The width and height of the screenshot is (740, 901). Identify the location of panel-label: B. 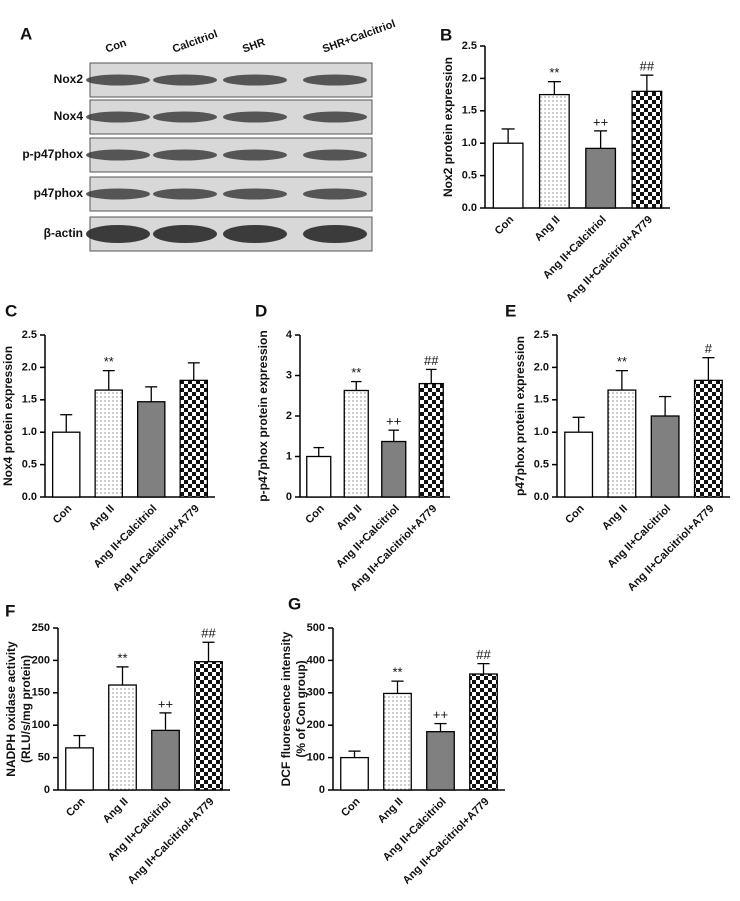
(446, 34).